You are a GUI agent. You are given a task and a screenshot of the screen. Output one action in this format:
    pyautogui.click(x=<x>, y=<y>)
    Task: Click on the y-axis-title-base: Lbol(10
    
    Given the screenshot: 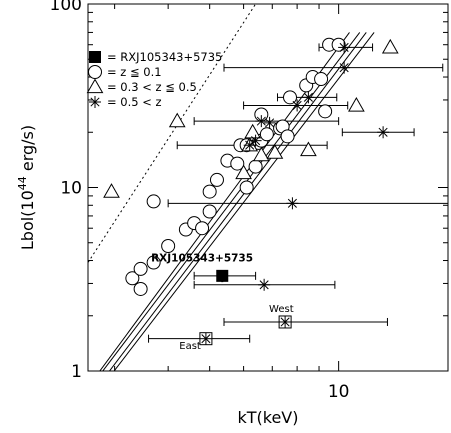 What is the action you would take?
    pyautogui.click(x=27, y=220)
    